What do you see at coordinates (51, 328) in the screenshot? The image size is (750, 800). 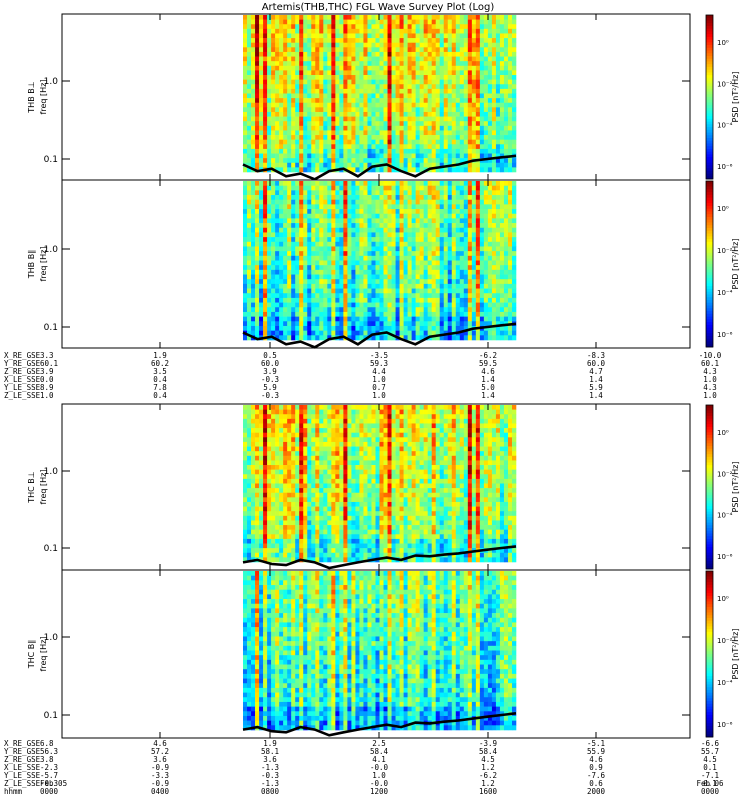 I see `y-tick-label: 0.1` at bounding box center [51, 328].